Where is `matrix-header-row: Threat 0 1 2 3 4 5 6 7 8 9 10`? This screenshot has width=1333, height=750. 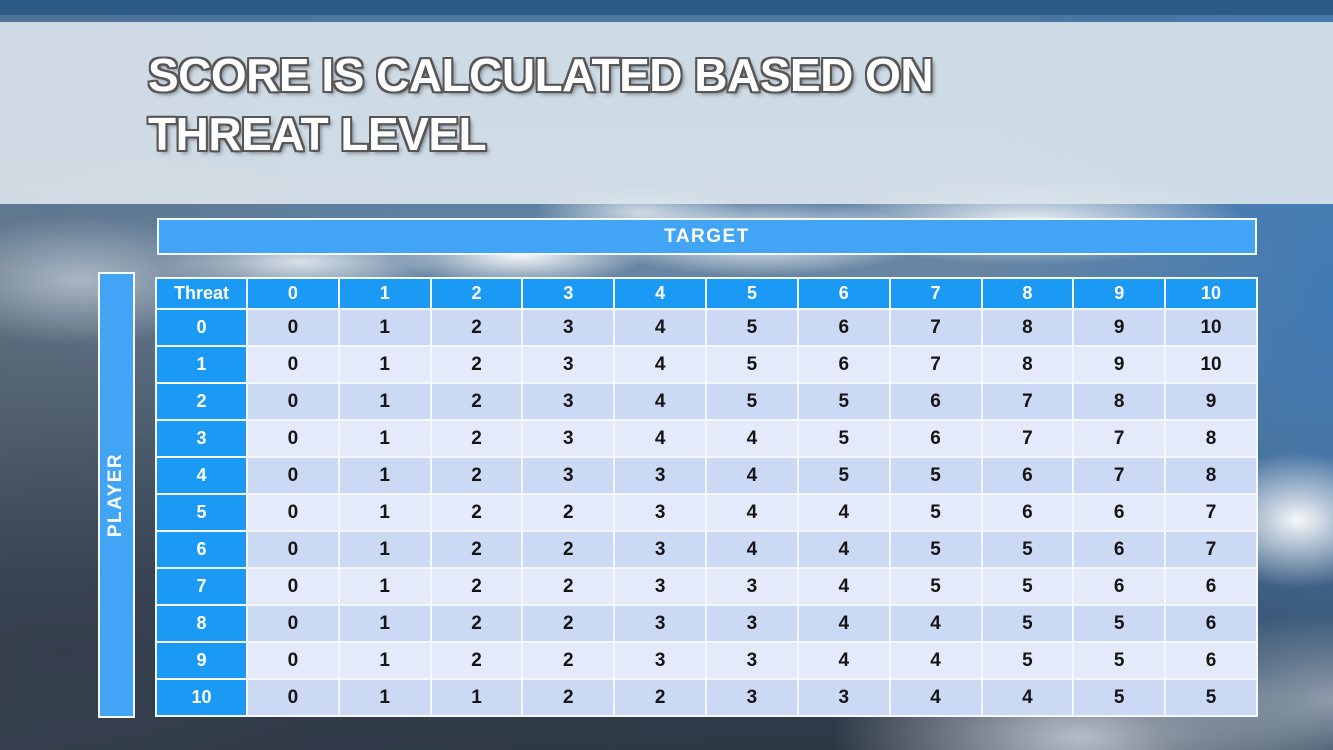 matrix-header-row: Threat 0 1 2 3 4 5 6 7 8 9 10 is located at coordinates (706, 293).